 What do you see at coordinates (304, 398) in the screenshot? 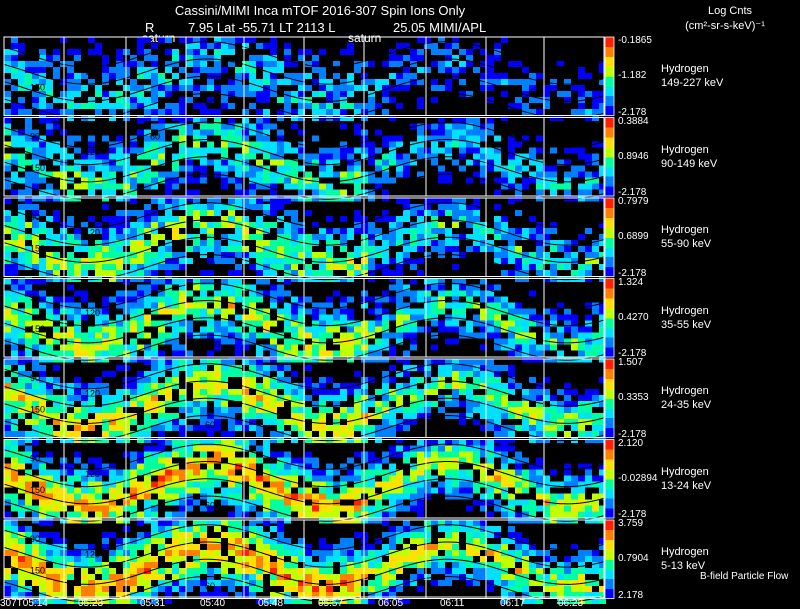
I see `panel-frame` at bounding box center [304, 398].